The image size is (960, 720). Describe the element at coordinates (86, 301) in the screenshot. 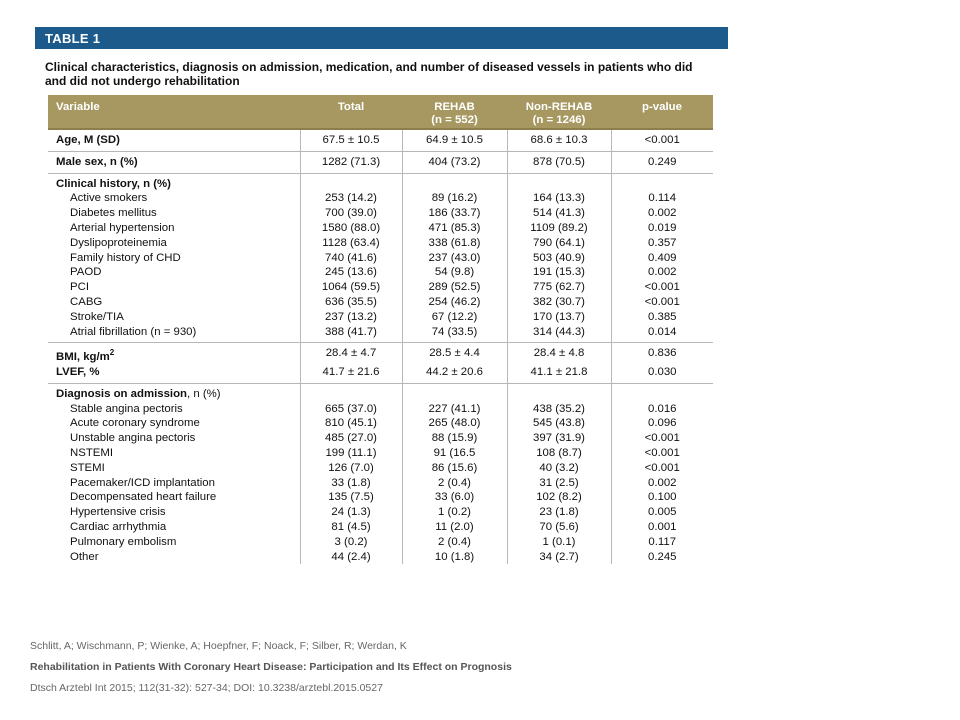

I see `row-label: CABG` at that location.